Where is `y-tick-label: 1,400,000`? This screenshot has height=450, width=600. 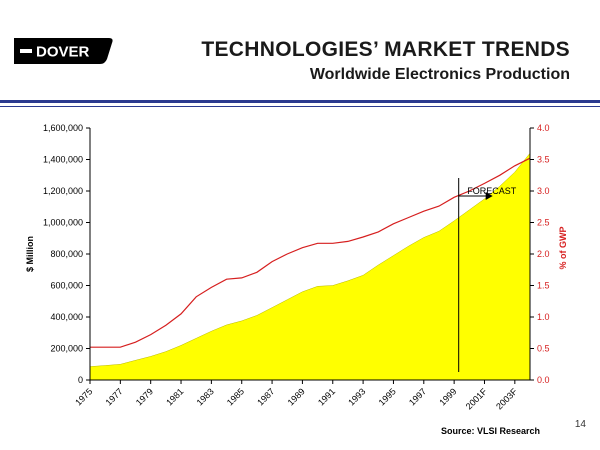
y-tick-label: 1,400,000 is located at coordinates (63, 160).